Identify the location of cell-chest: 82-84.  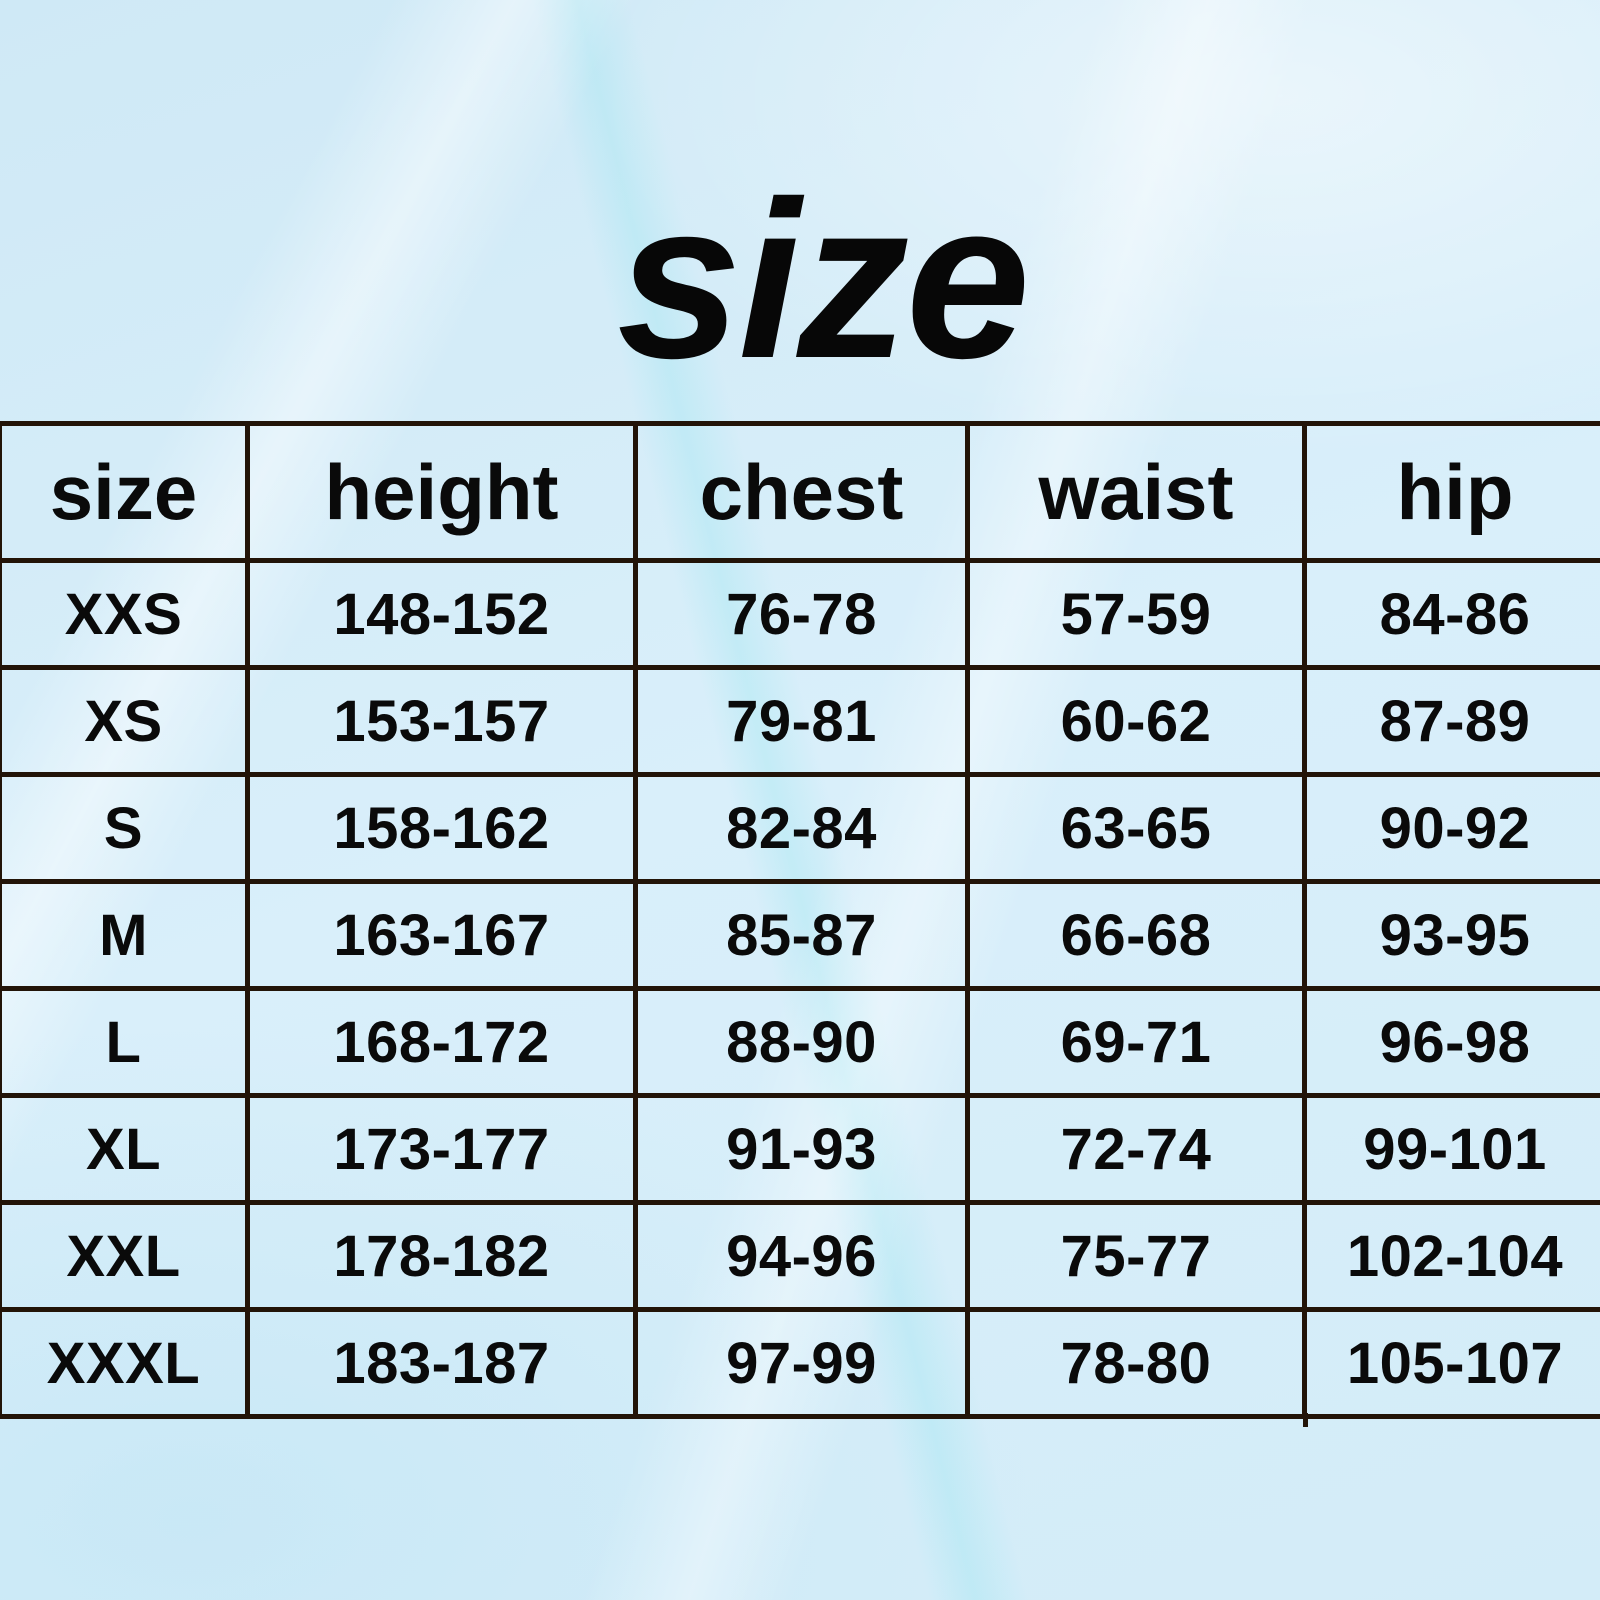
(801, 828).